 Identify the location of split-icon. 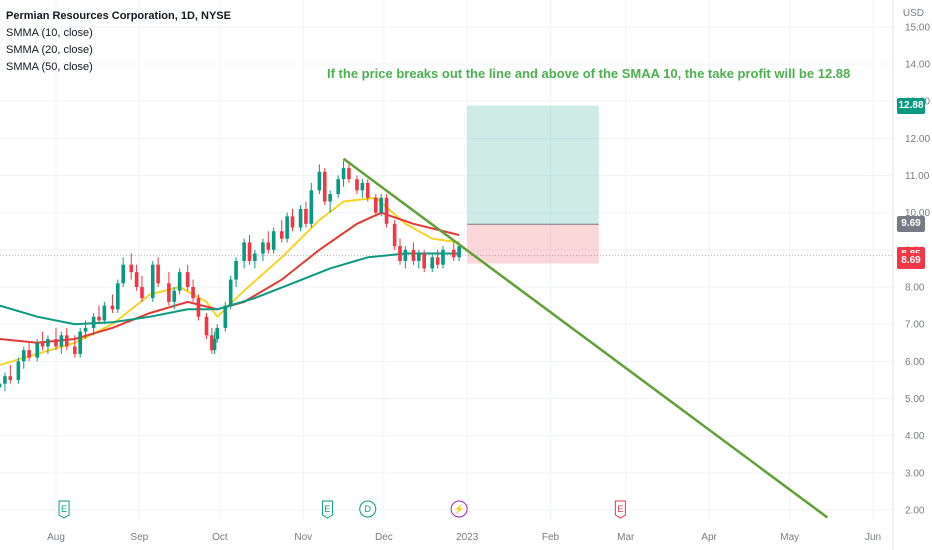
(459, 509).